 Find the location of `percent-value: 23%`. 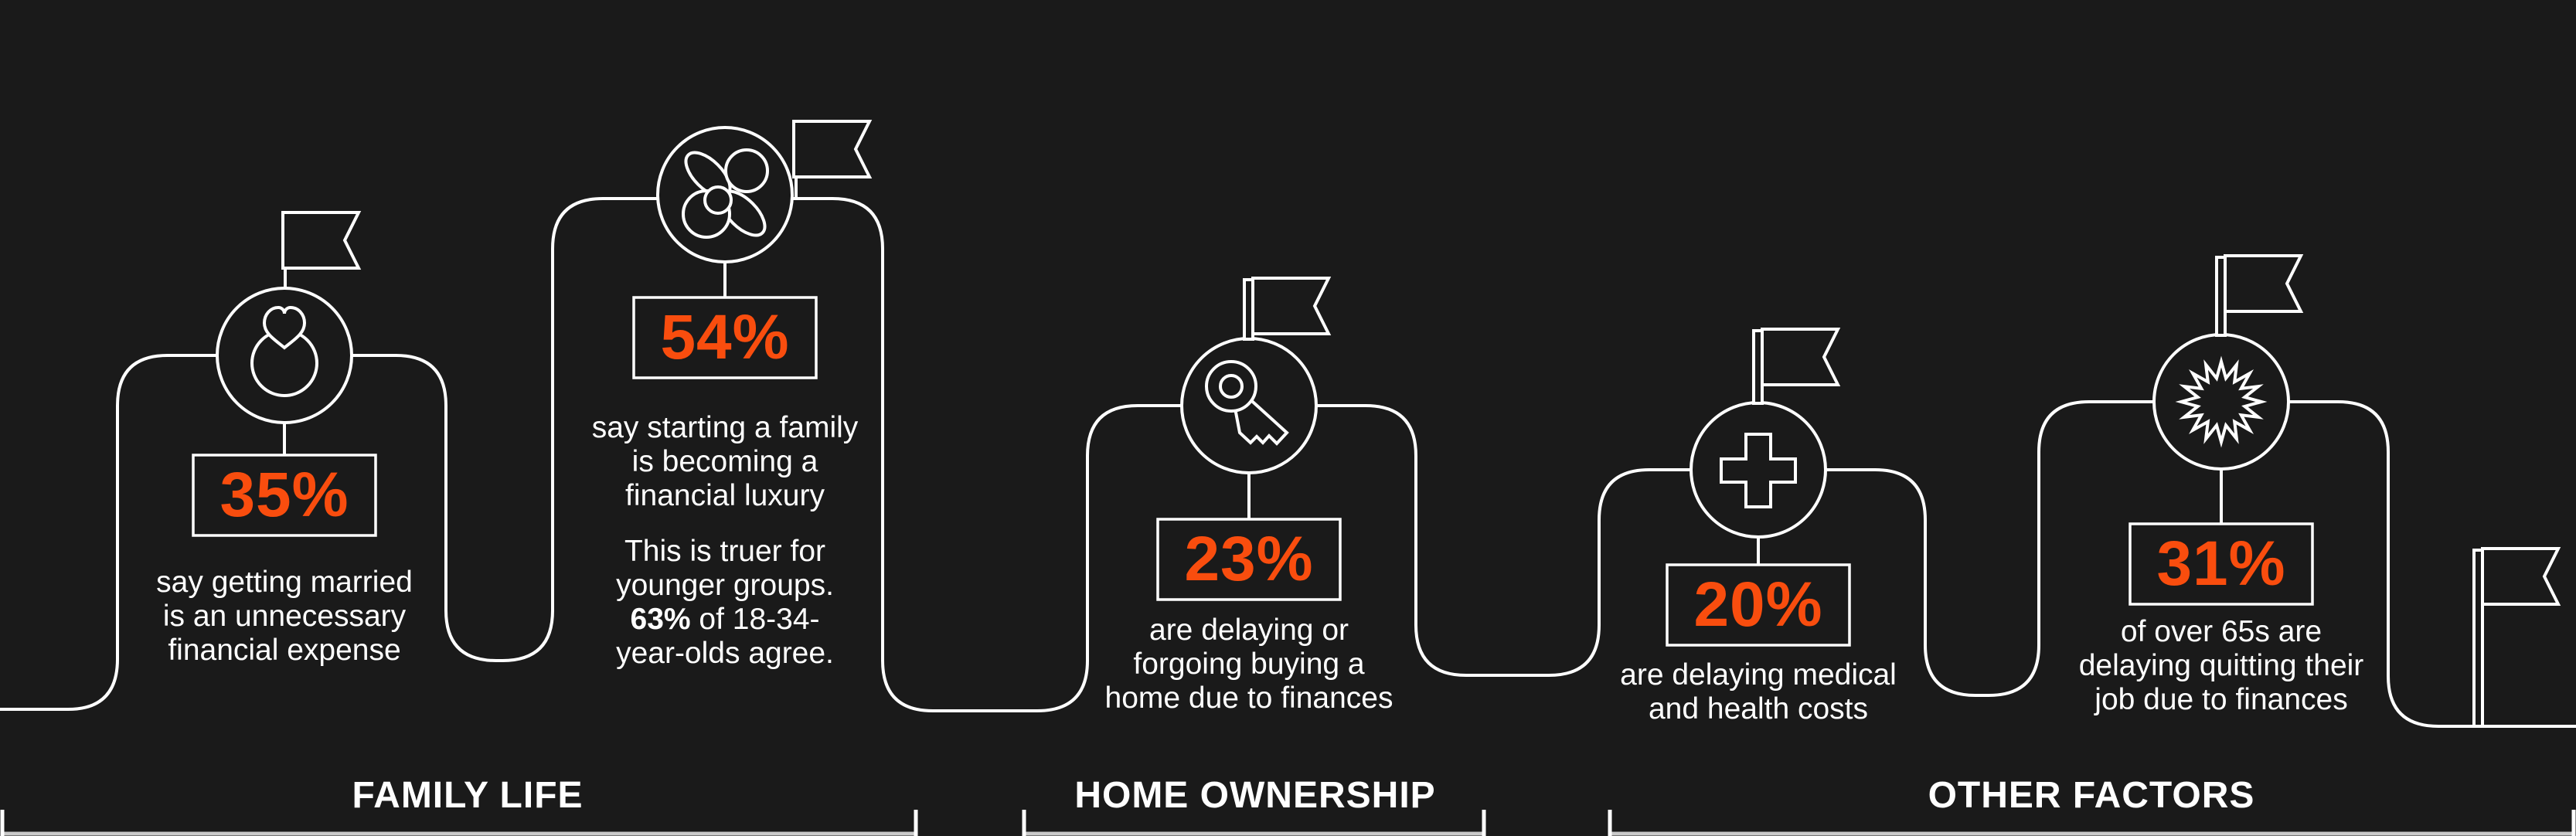

percent-value: 23% is located at coordinates (1249, 559).